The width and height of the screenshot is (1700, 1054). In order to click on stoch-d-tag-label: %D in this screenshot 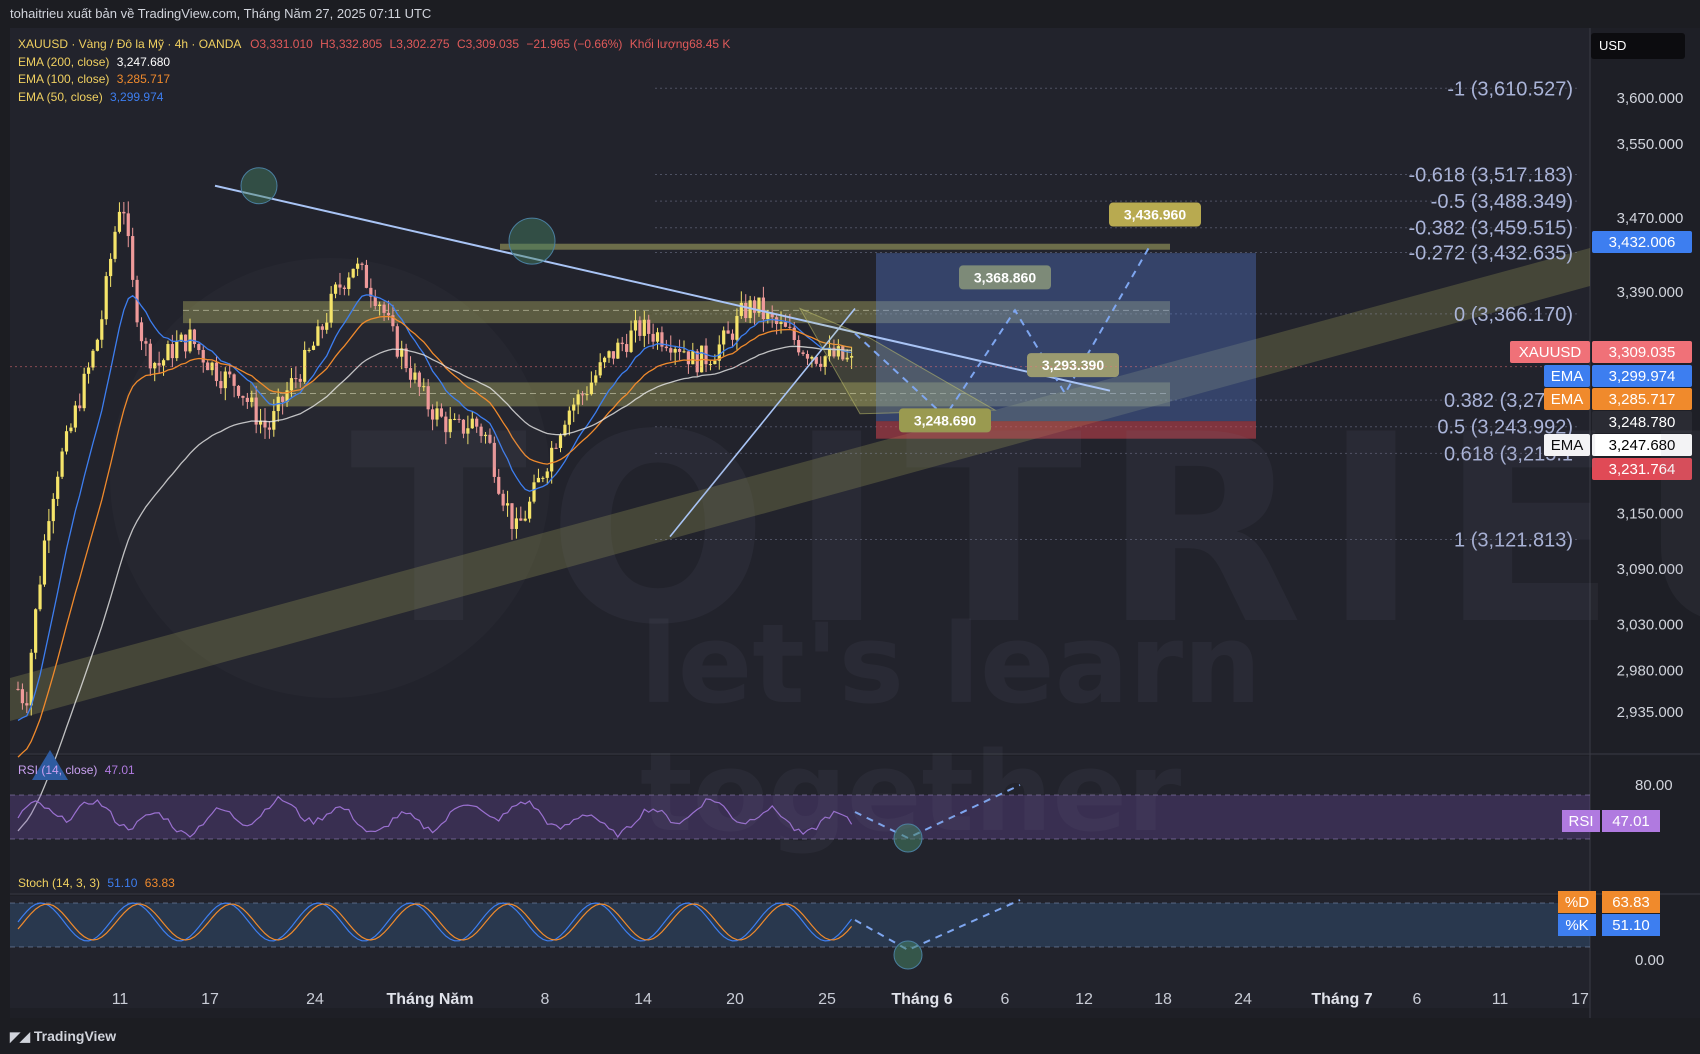, I will do `click(1577, 902)`.